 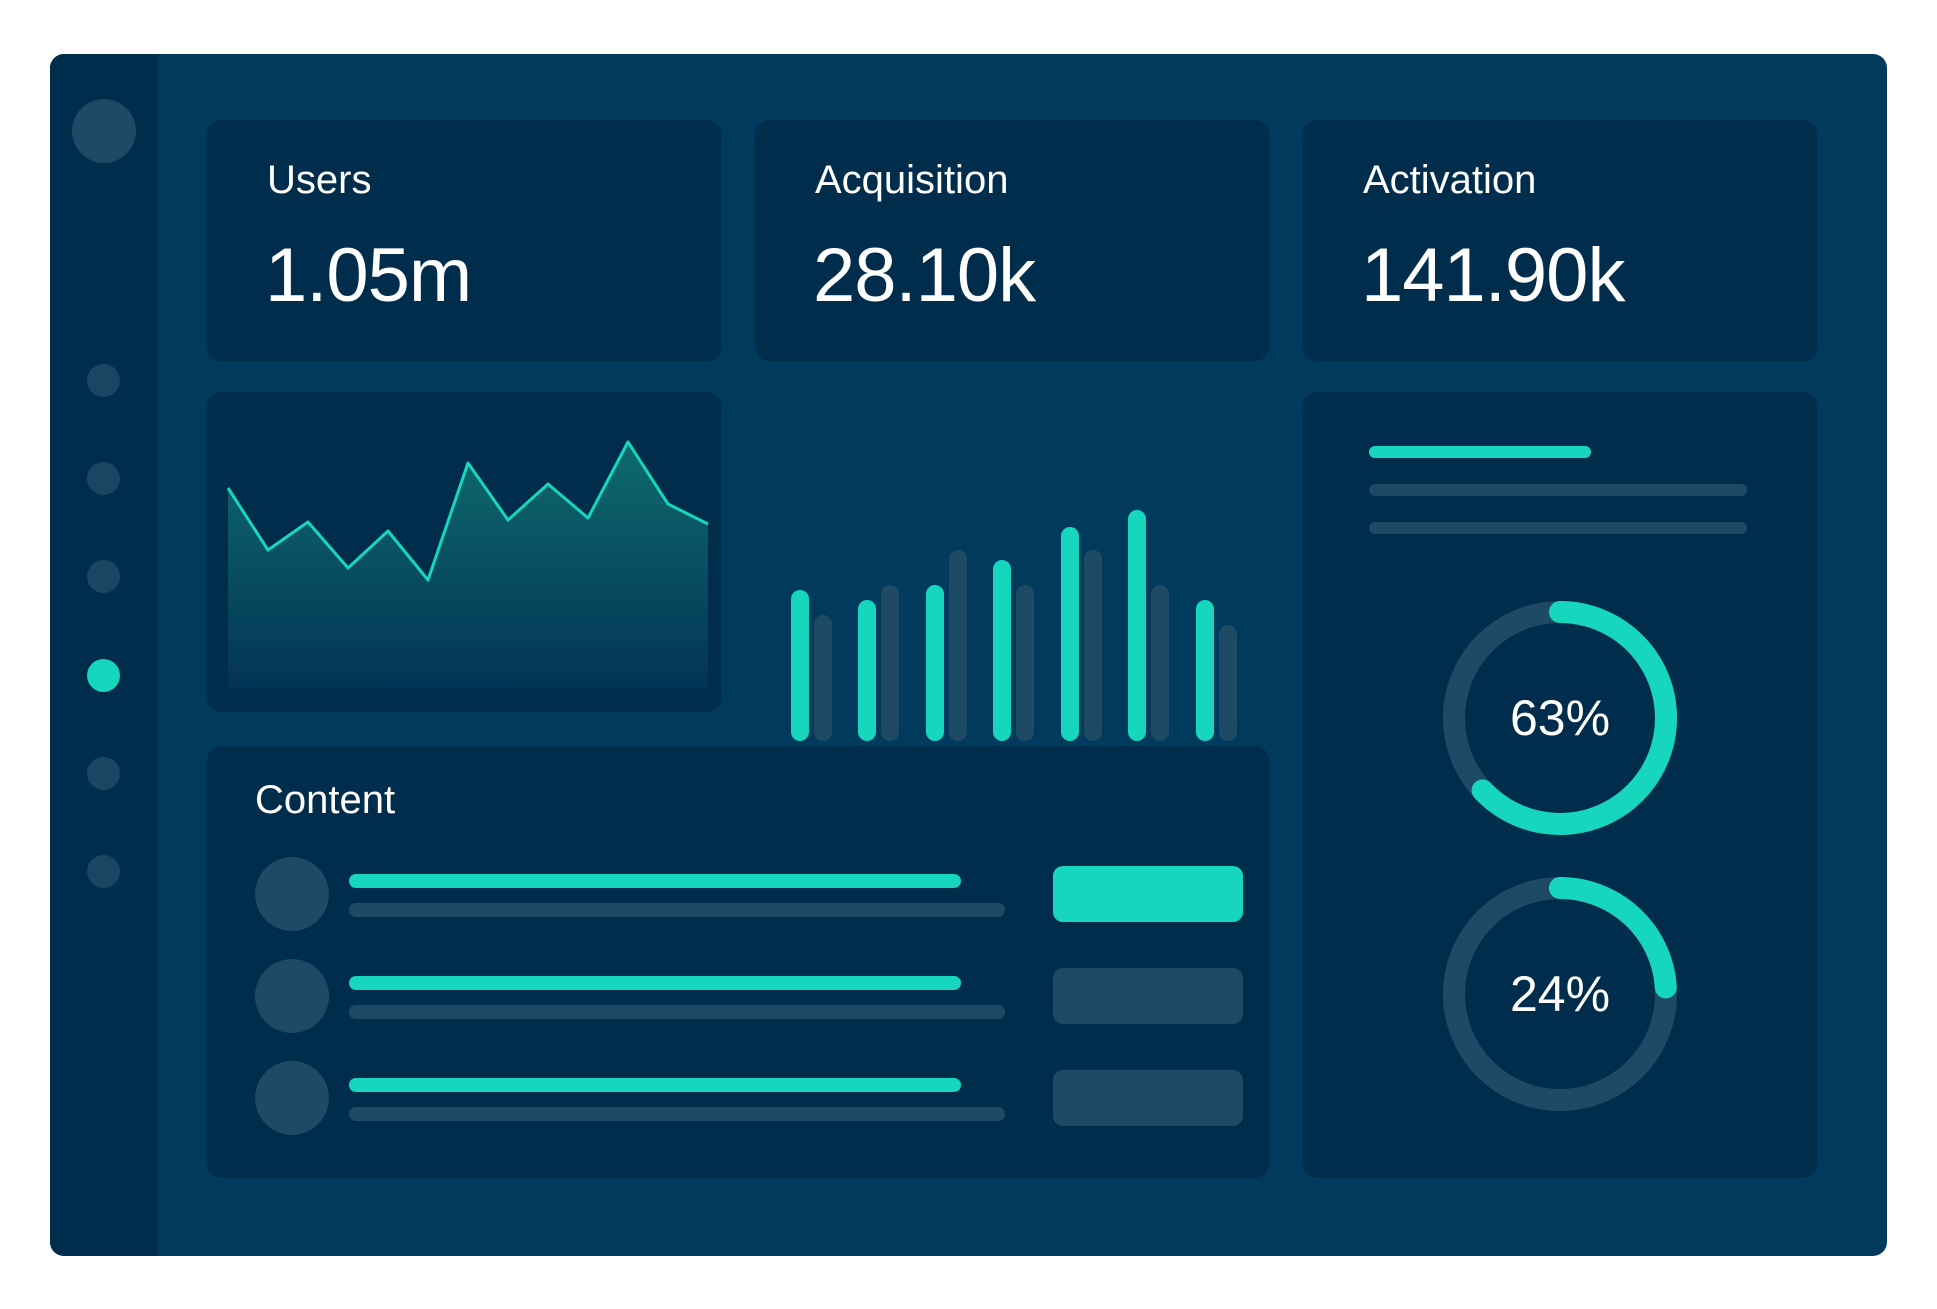 I want to click on stat-card-users: Users 1.05m, so click(x=464, y=240).